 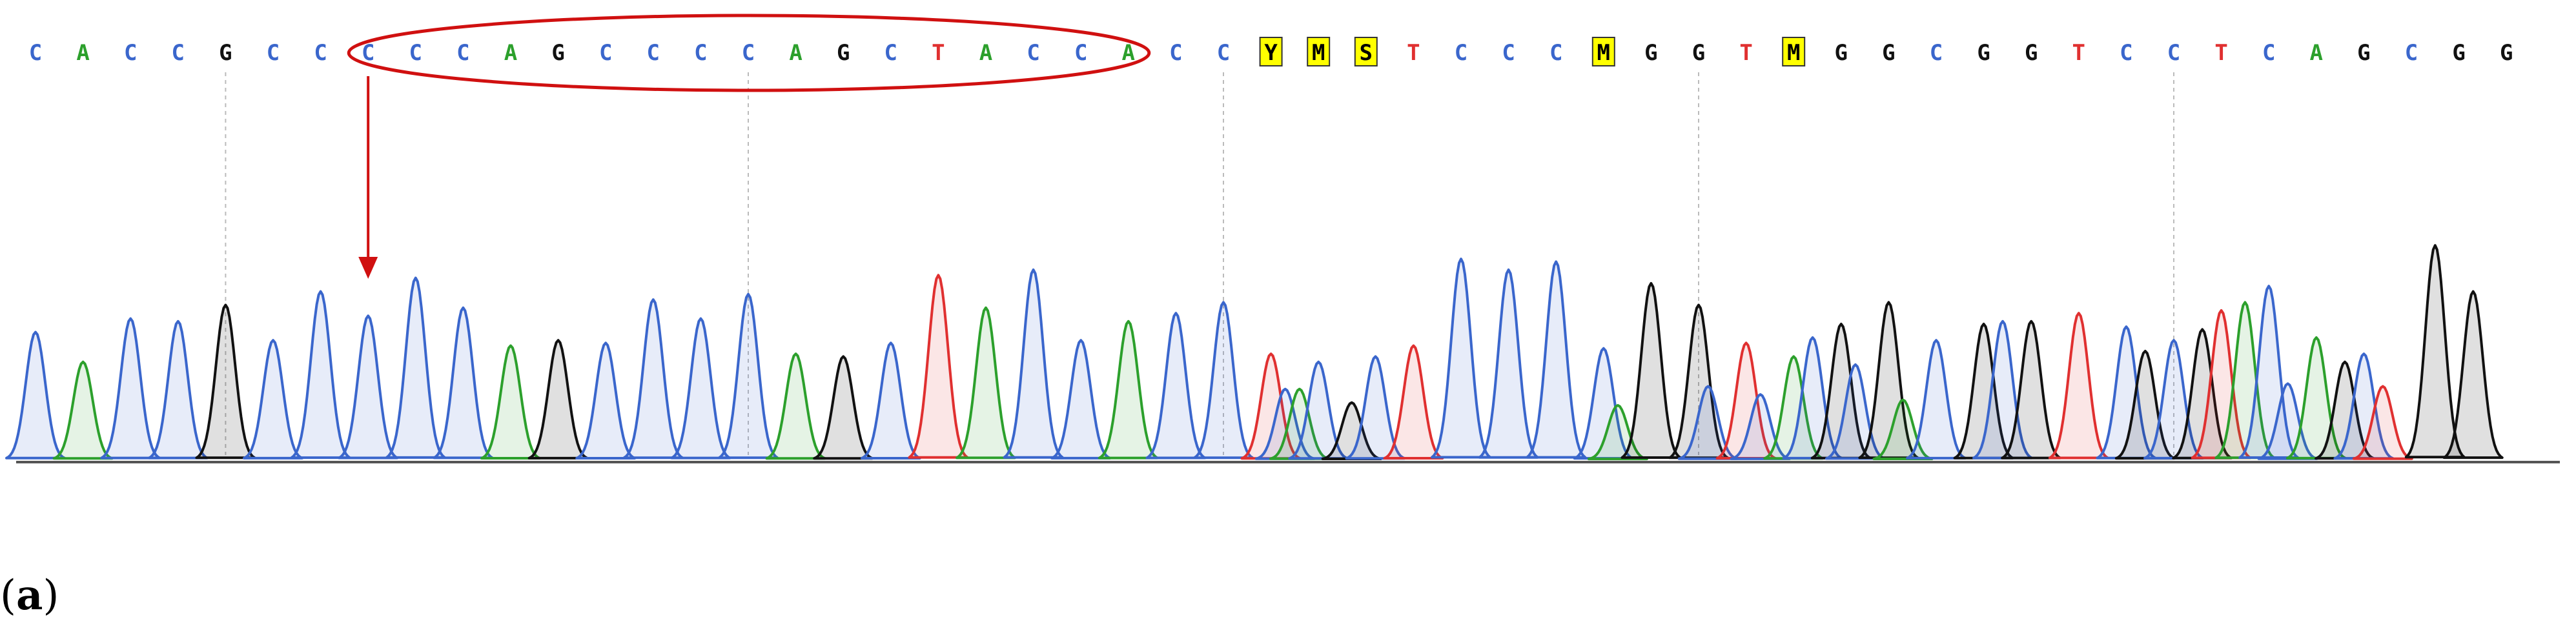 I want to click on base-call-Y: Y, so click(x=1271, y=53).